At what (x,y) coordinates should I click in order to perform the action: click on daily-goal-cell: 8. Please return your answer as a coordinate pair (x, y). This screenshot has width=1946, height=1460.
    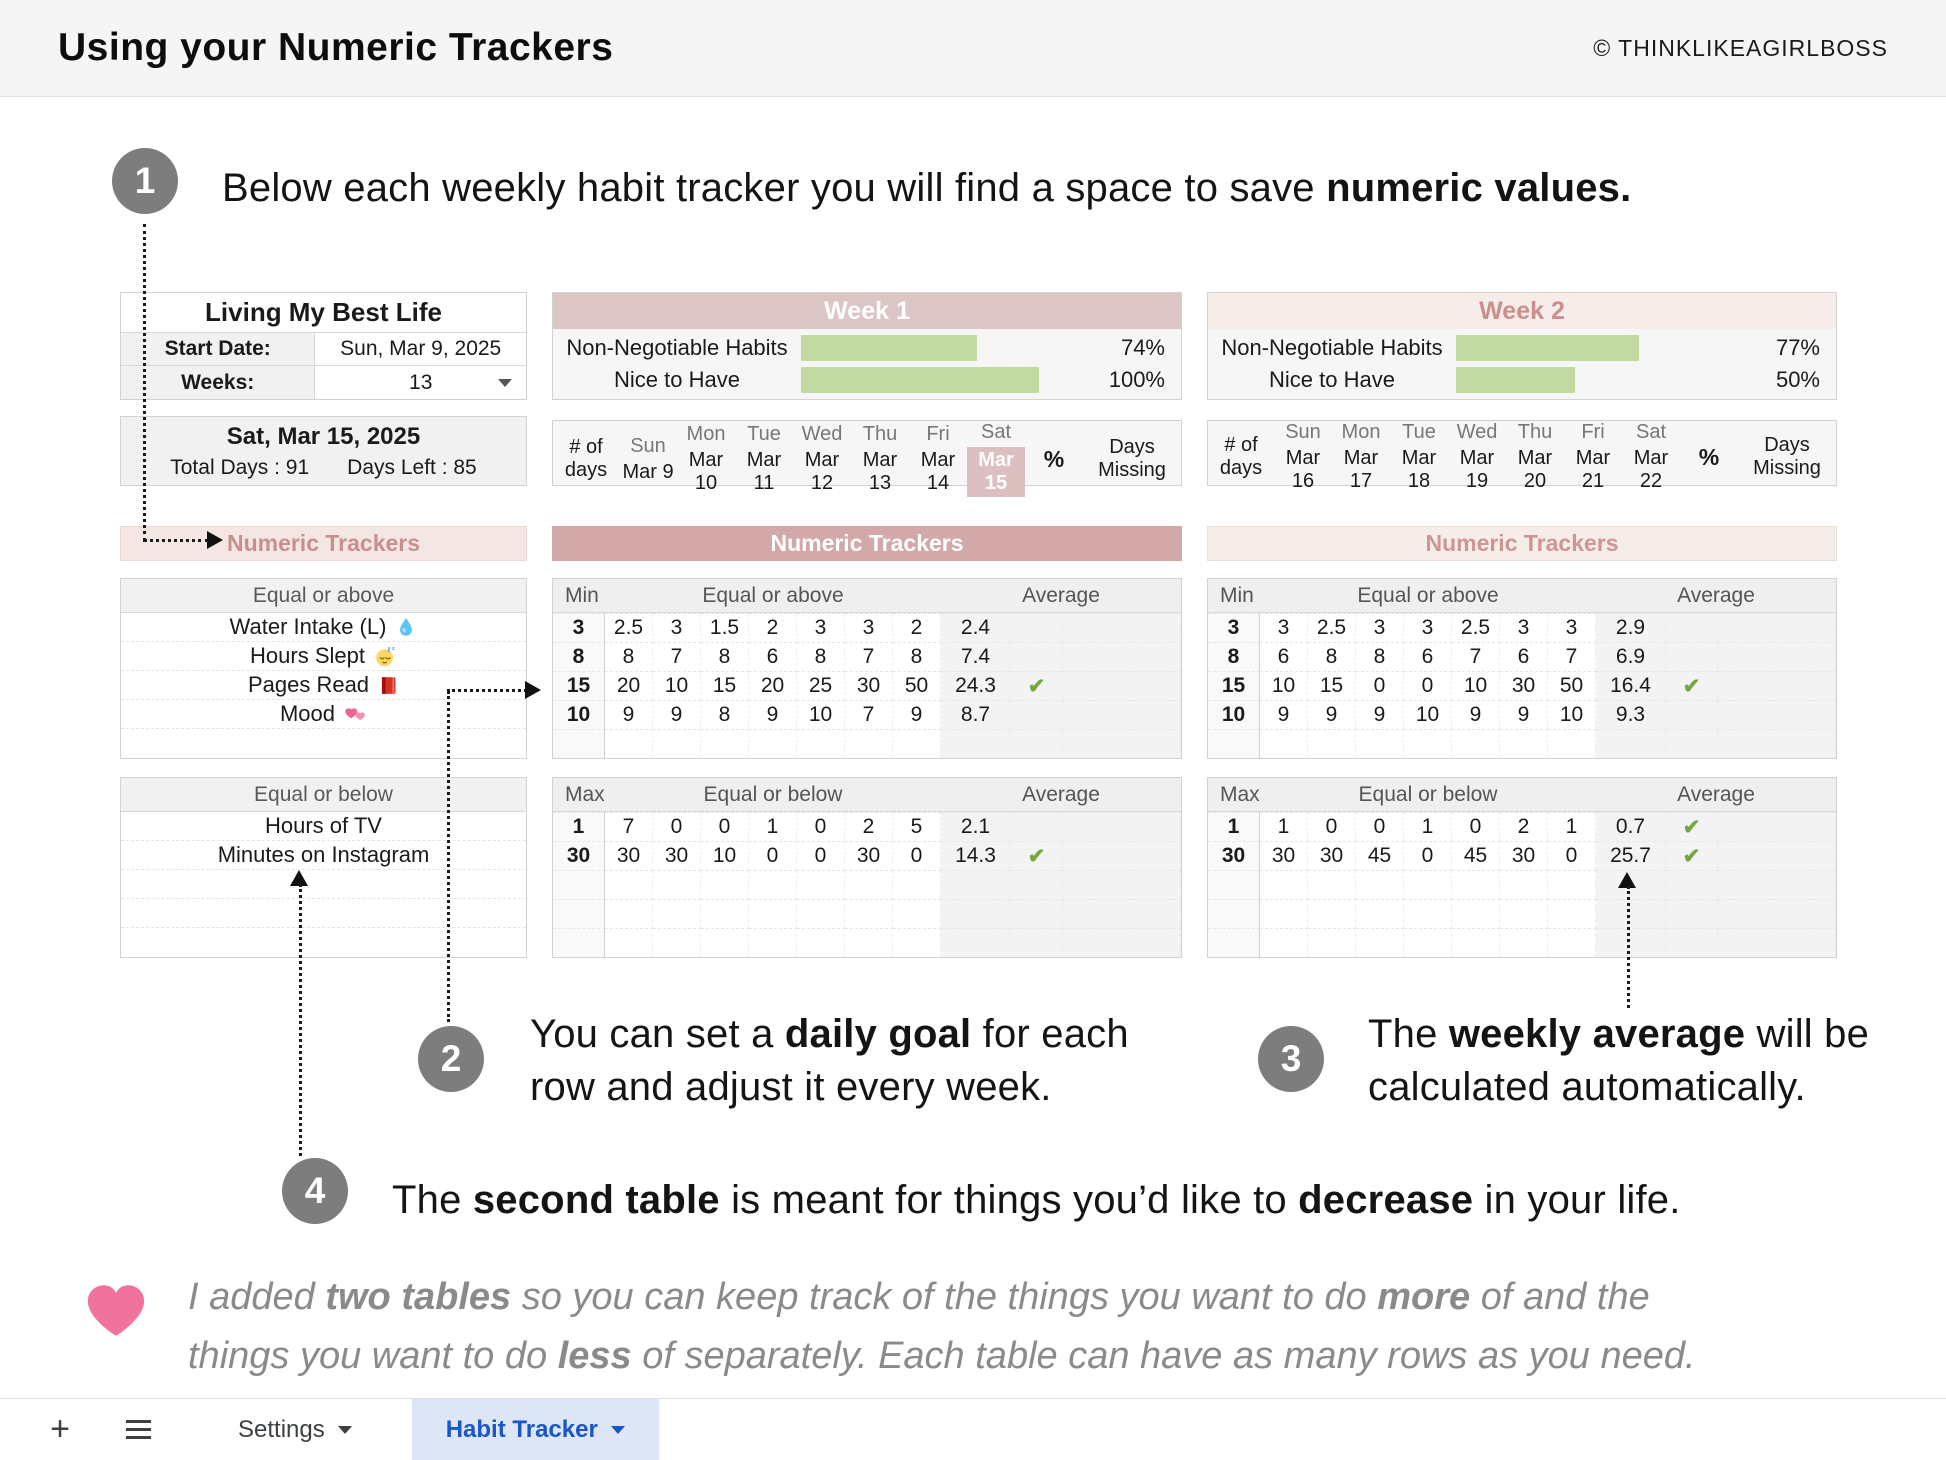
    Looking at the image, I should click on (579, 656).